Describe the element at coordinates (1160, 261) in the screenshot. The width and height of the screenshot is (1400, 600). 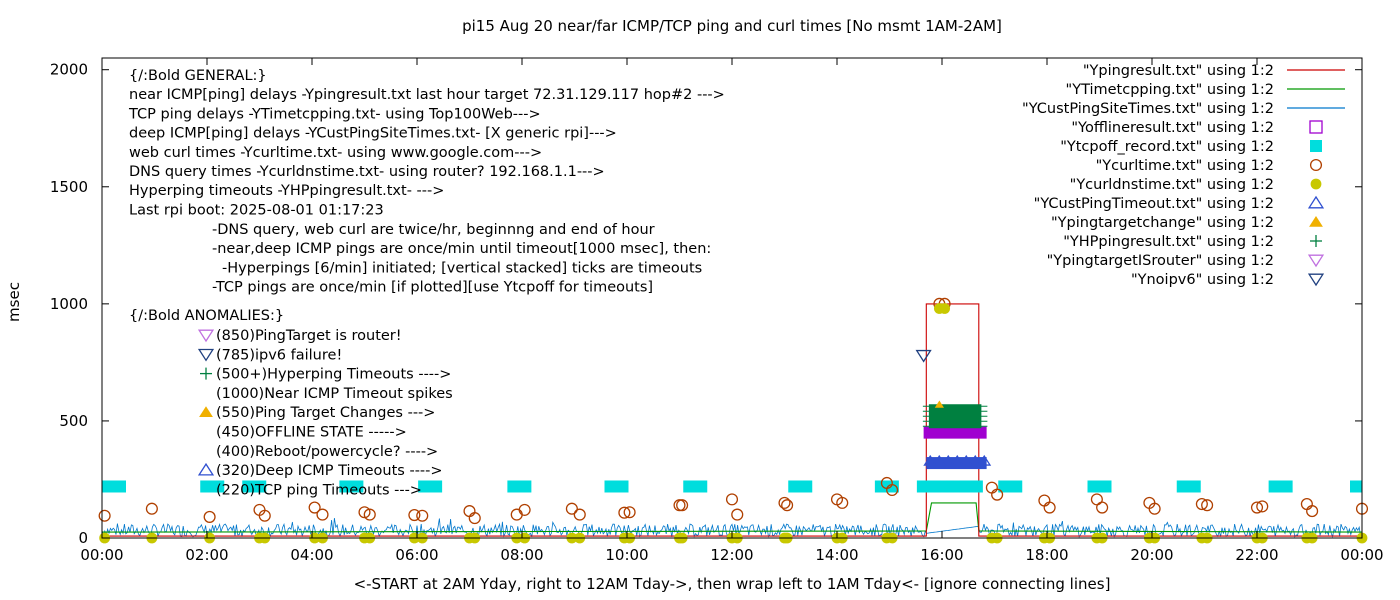
I see `legend-label: "YpingtargetISrouter" using 1:2` at that location.